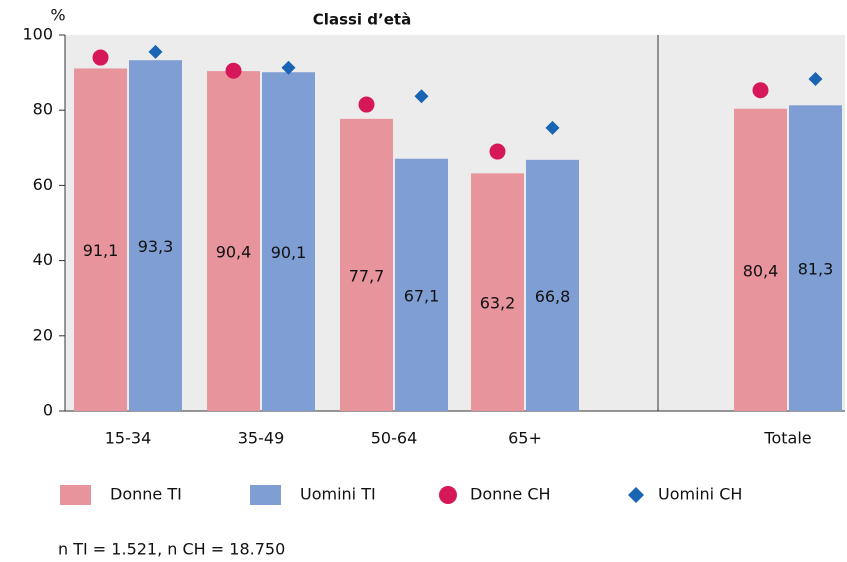 The height and width of the screenshot is (562, 847). What do you see at coordinates (128, 438) in the screenshot?
I see `x-tick-label: 15-34` at bounding box center [128, 438].